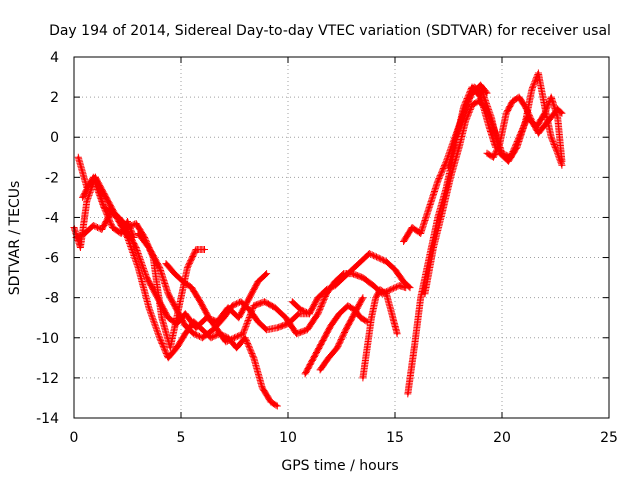  What do you see at coordinates (181, 438) in the screenshot?
I see `x-tick-label: 5` at bounding box center [181, 438].